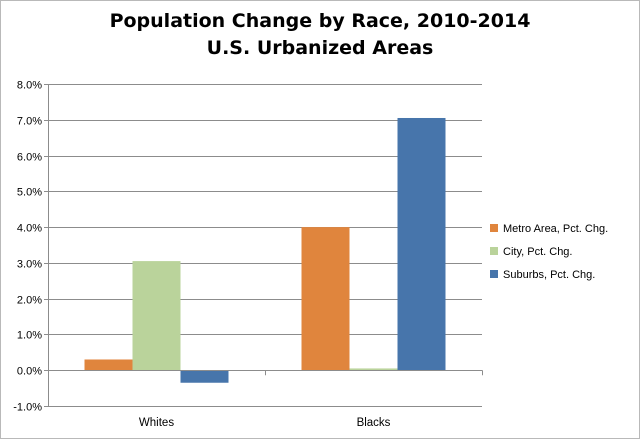 This screenshot has height=439, width=640. Describe the element at coordinates (555, 229) in the screenshot. I see `legend-label: Metro Area, Pct. Chg.` at that location.